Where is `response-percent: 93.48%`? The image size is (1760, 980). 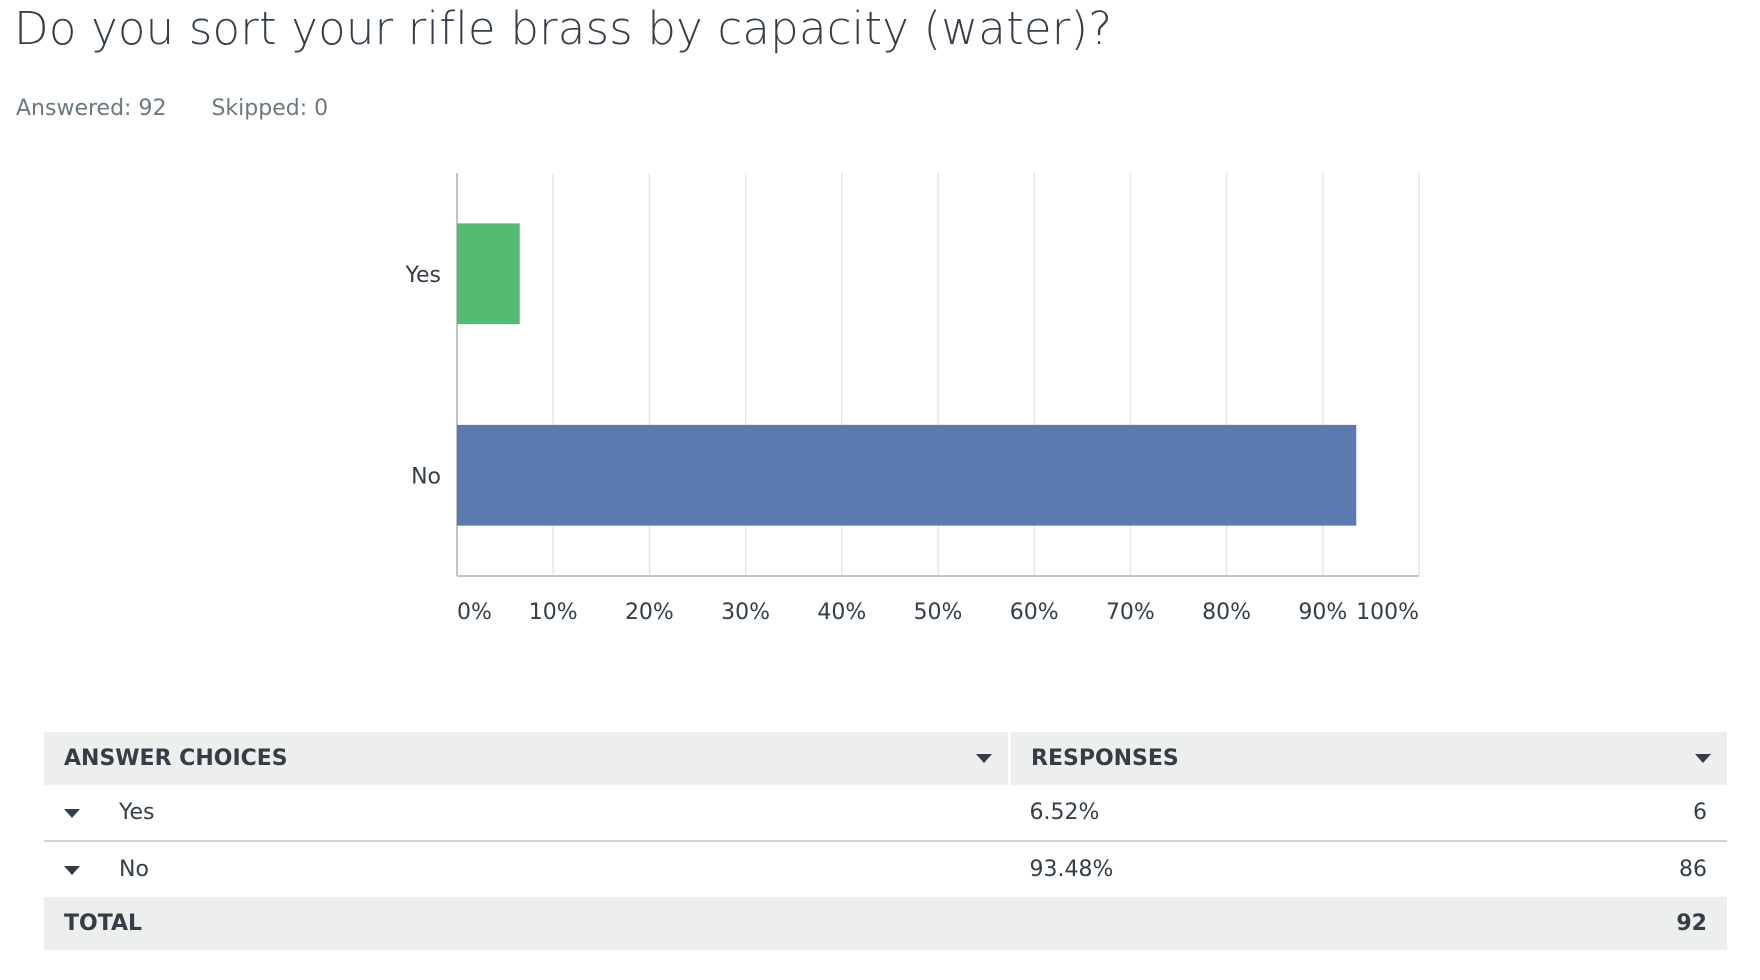 response-percent: 93.48% is located at coordinates (1279, 868).